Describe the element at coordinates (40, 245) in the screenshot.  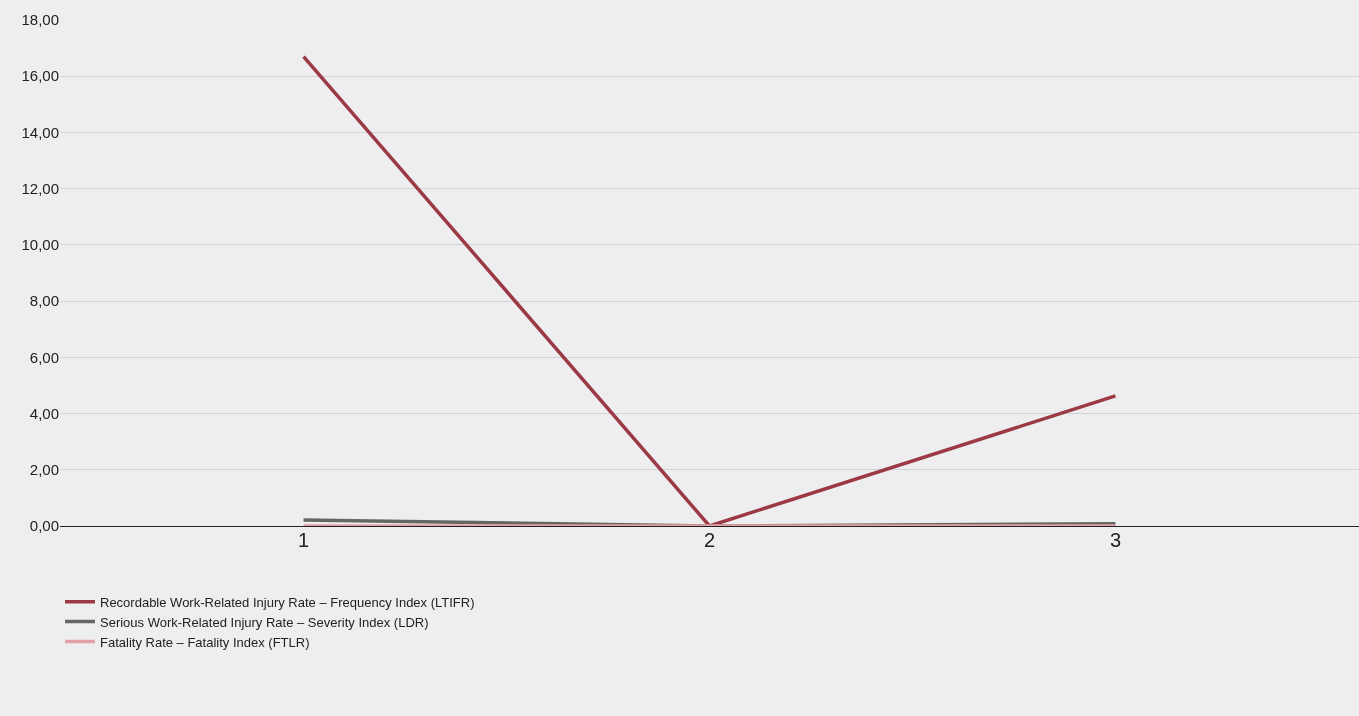
I see `y-tick-label: 10,00` at that location.